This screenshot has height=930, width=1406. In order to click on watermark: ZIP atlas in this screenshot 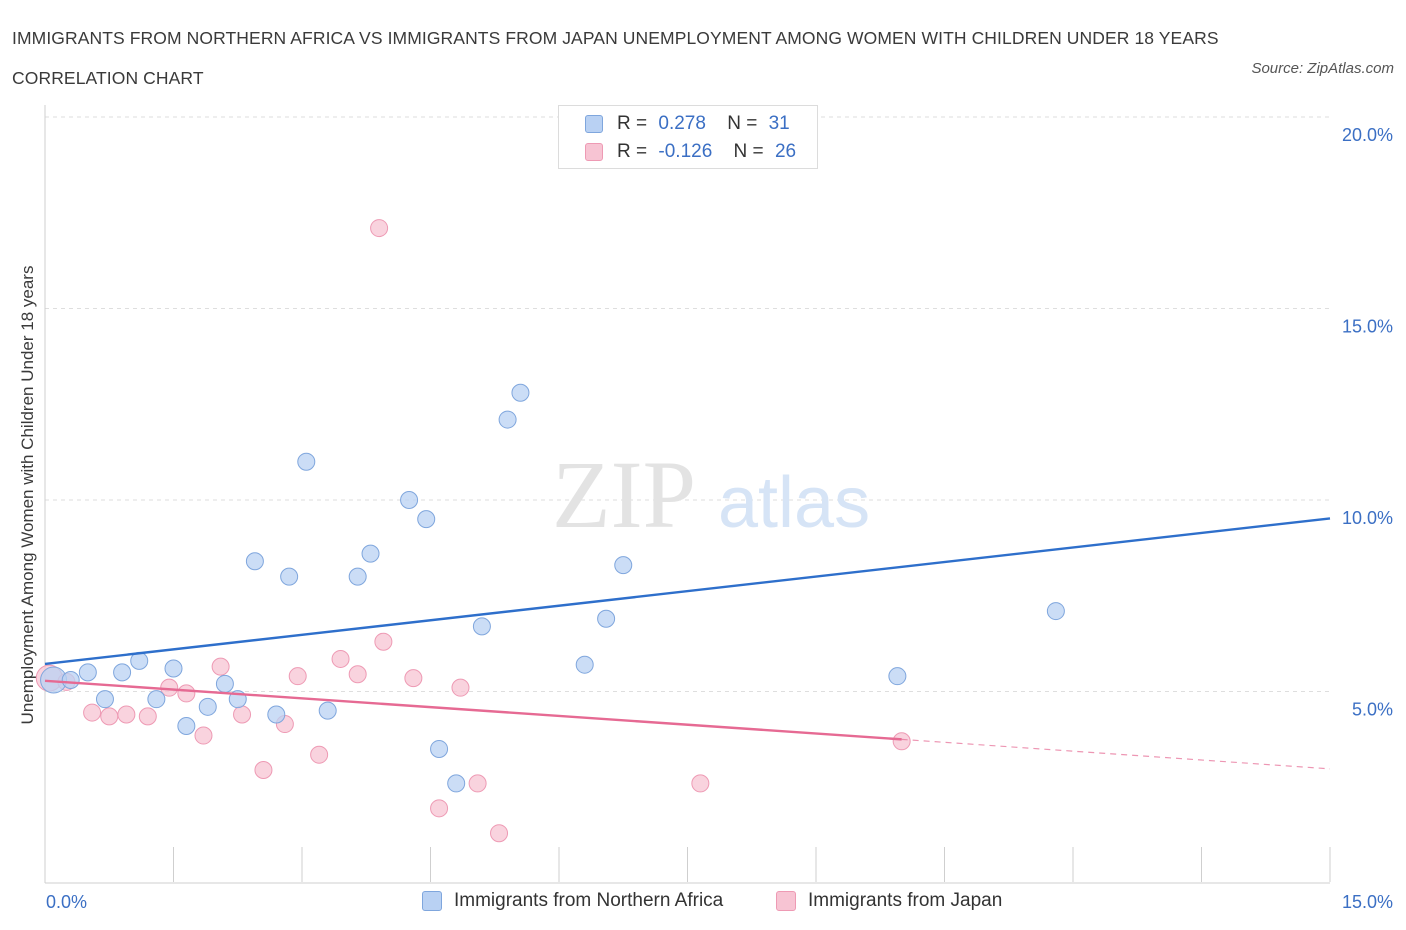, I will do `click(711, 494)`.